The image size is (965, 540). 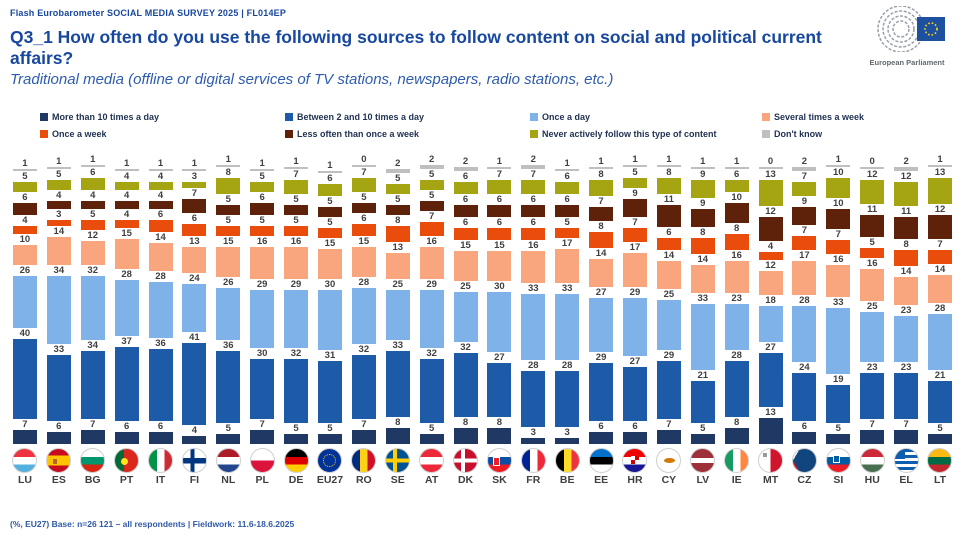 I want to click on value-label: 18, so click(x=770, y=301).